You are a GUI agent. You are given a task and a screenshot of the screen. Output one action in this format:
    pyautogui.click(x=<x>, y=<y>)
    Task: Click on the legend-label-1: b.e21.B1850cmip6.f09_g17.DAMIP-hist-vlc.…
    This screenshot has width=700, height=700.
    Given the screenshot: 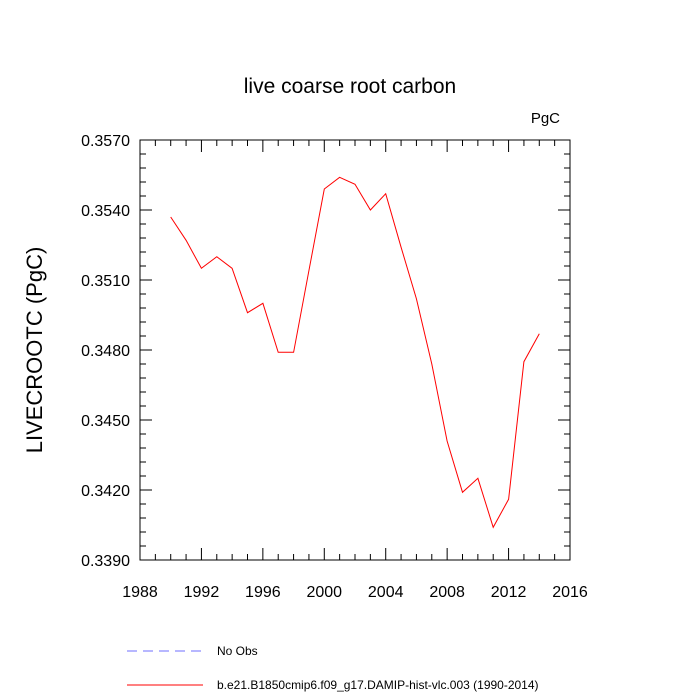 What is the action you would take?
    pyautogui.click(x=378, y=685)
    